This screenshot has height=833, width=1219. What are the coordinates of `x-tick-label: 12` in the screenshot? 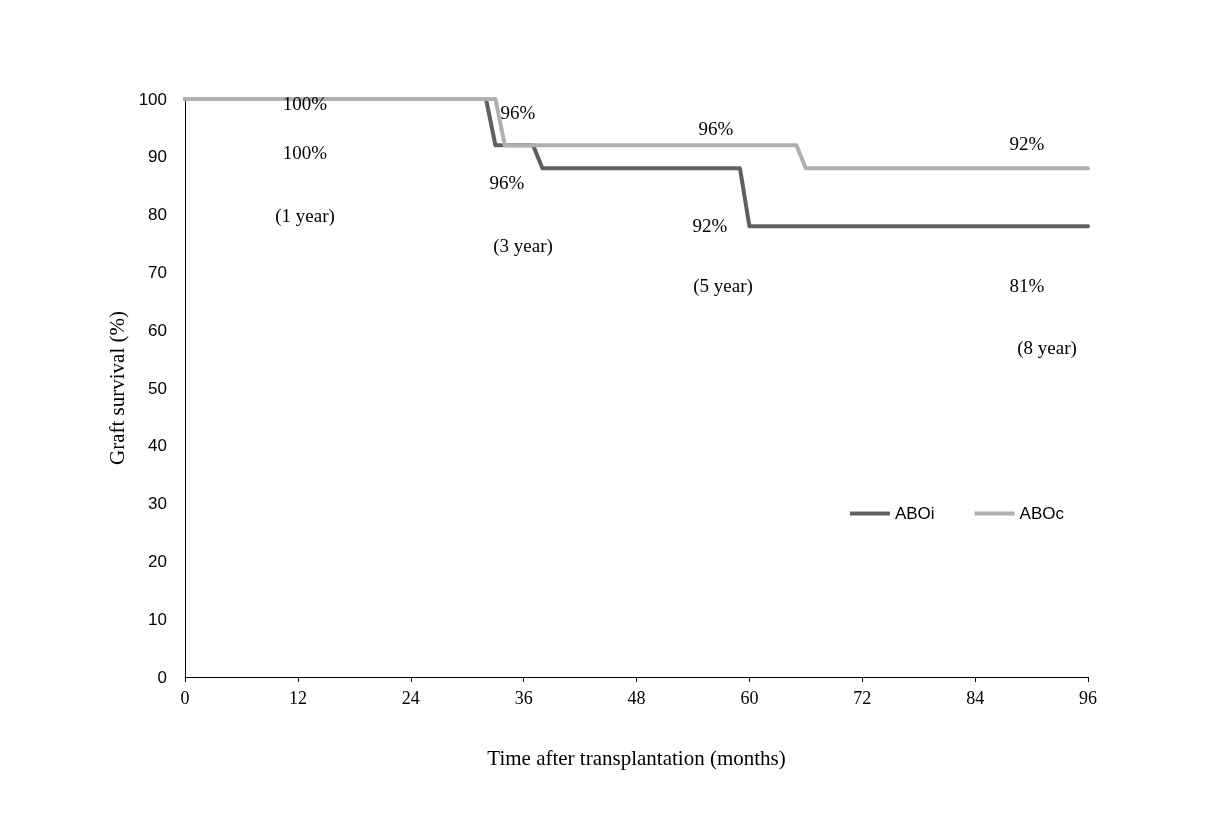 It's located at (297, 698).